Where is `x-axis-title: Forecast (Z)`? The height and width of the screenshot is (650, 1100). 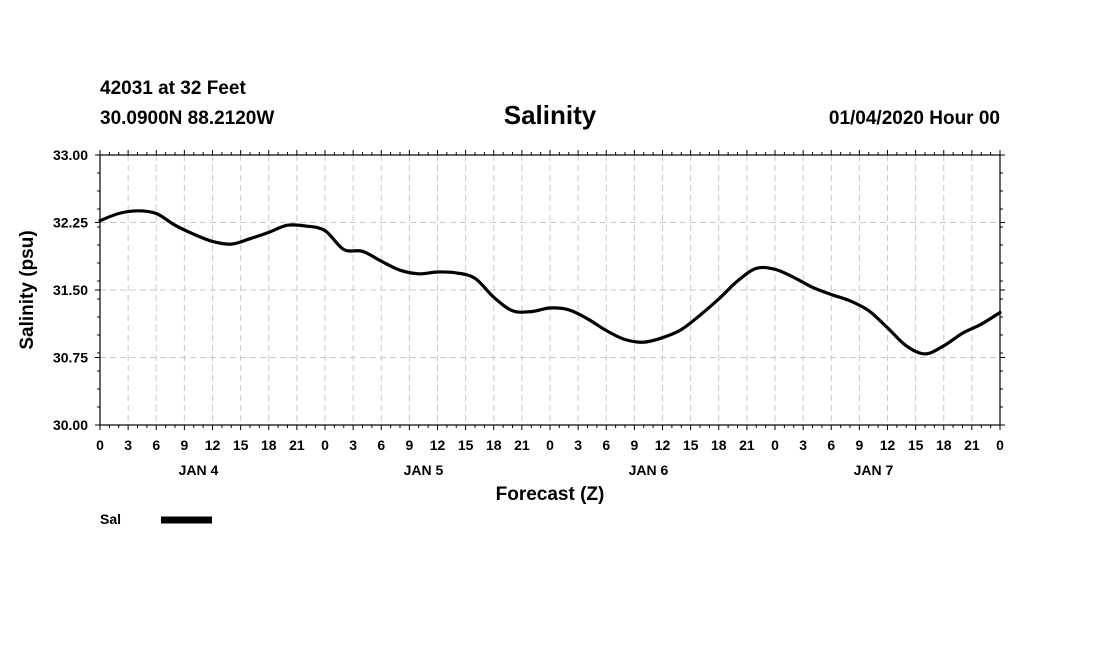
x-axis-title: Forecast (Z) is located at coordinates (550, 494).